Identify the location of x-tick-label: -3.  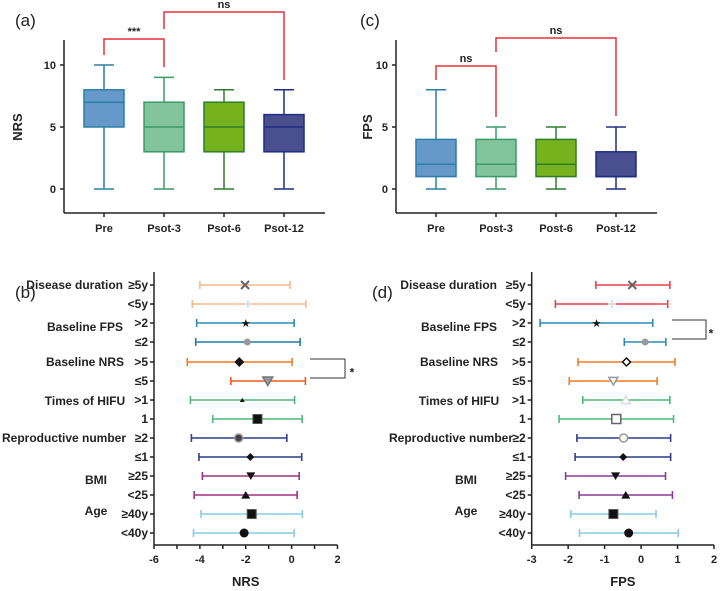
(532, 560).